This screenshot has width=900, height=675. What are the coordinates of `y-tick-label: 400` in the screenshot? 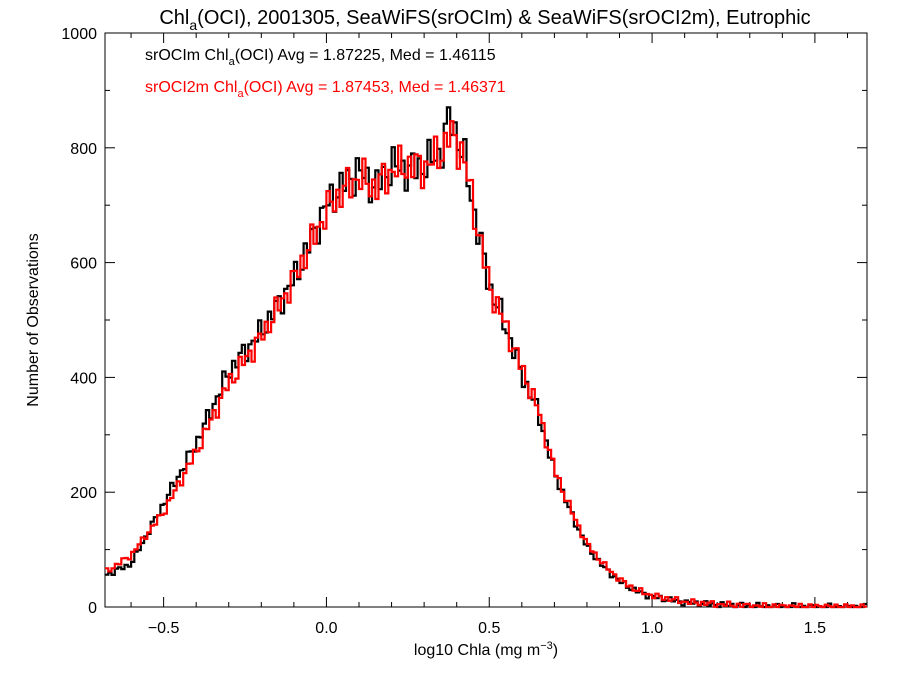 It's located at (83, 378).